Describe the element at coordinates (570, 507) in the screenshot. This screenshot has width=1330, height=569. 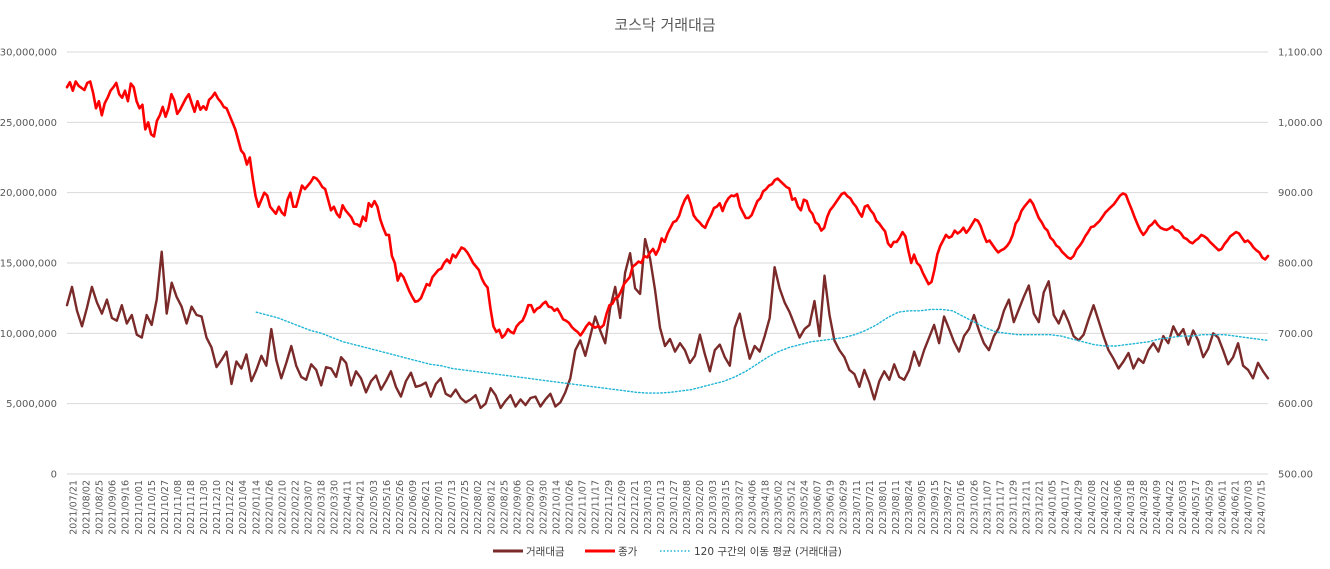
I see `x-tick-label: 2022/10/26` at that location.